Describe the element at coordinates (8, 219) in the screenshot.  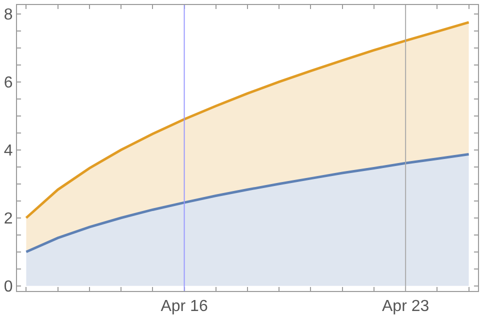
I see `y-tick-label: 2` at that location.